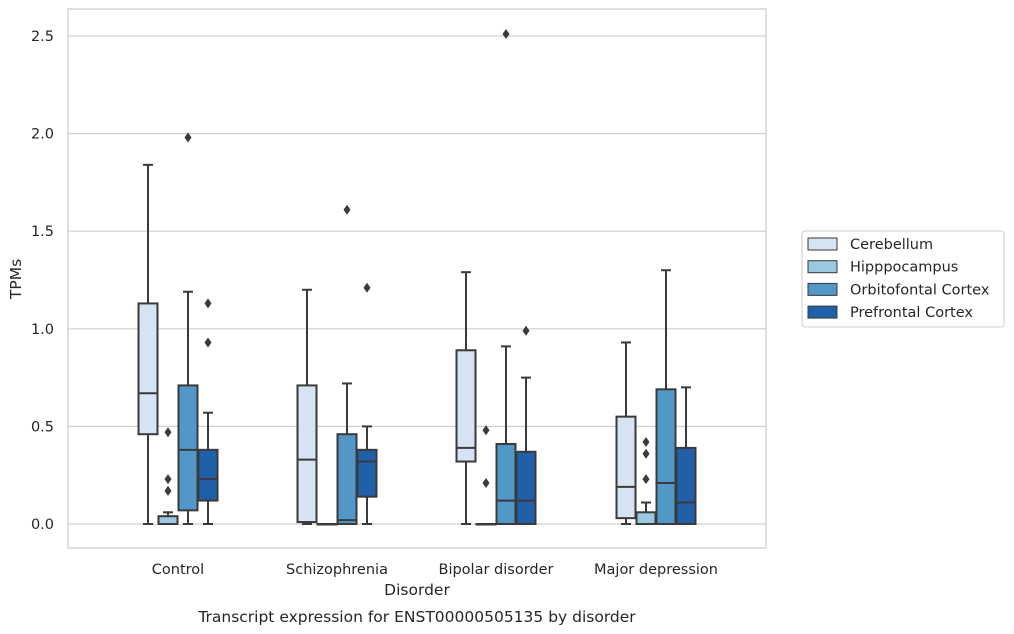 The height and width of the screenshot is (634, 1014). Describe the element at coordinates (337, 570) in the screenshot. I see `x-tick-label: Schizophrenia` at that location.